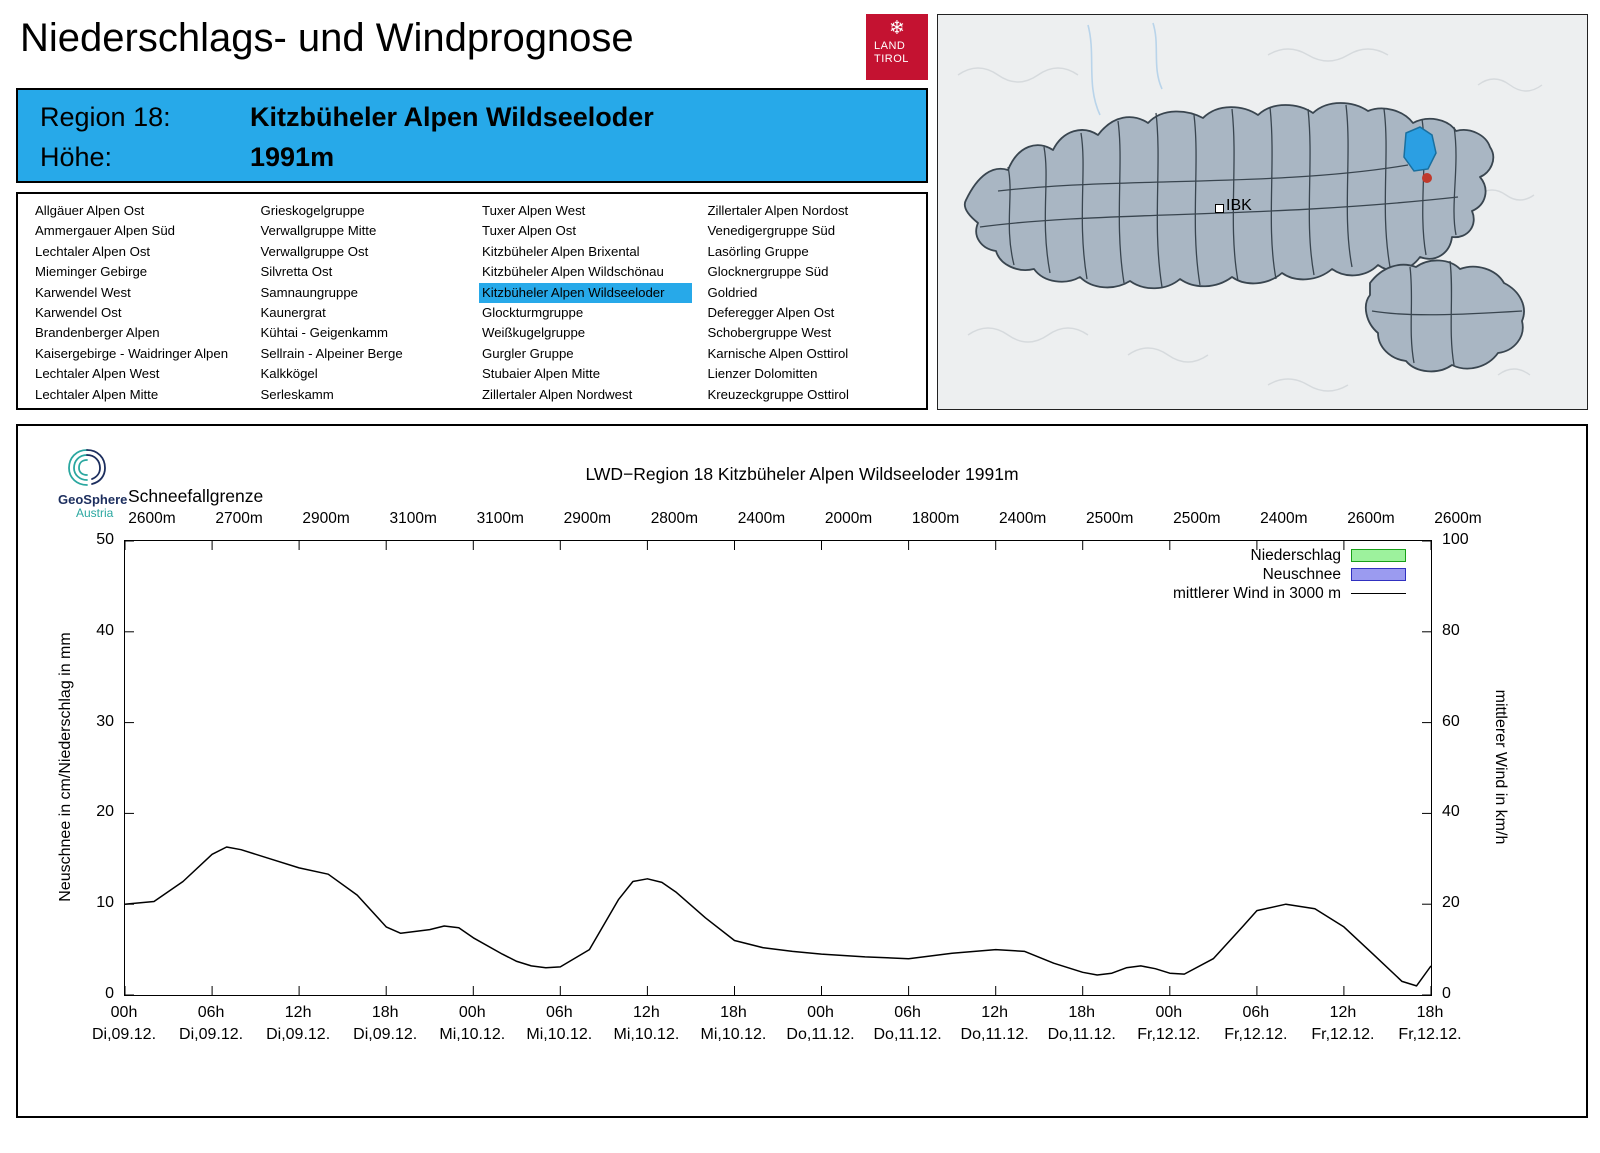 The width and height of the screenshot is (1600, 1153). I want to click on logo-line2: TIROL, so click(891, 59).